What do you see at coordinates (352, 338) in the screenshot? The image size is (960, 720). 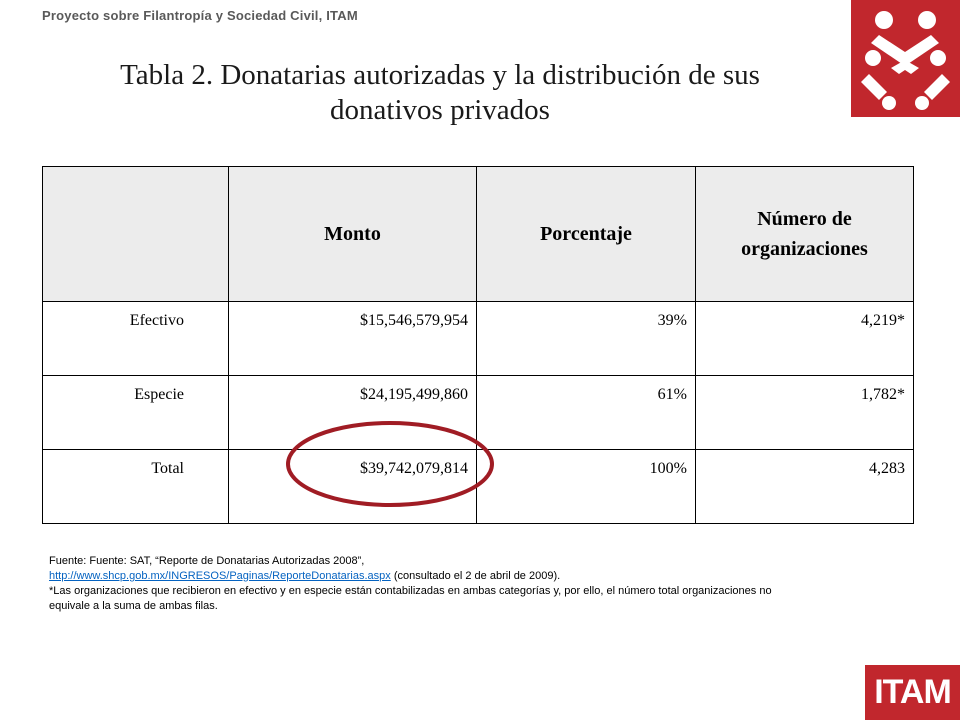 I see `monto-cell: $15,546,579,954` at bounding box center [352, 338].